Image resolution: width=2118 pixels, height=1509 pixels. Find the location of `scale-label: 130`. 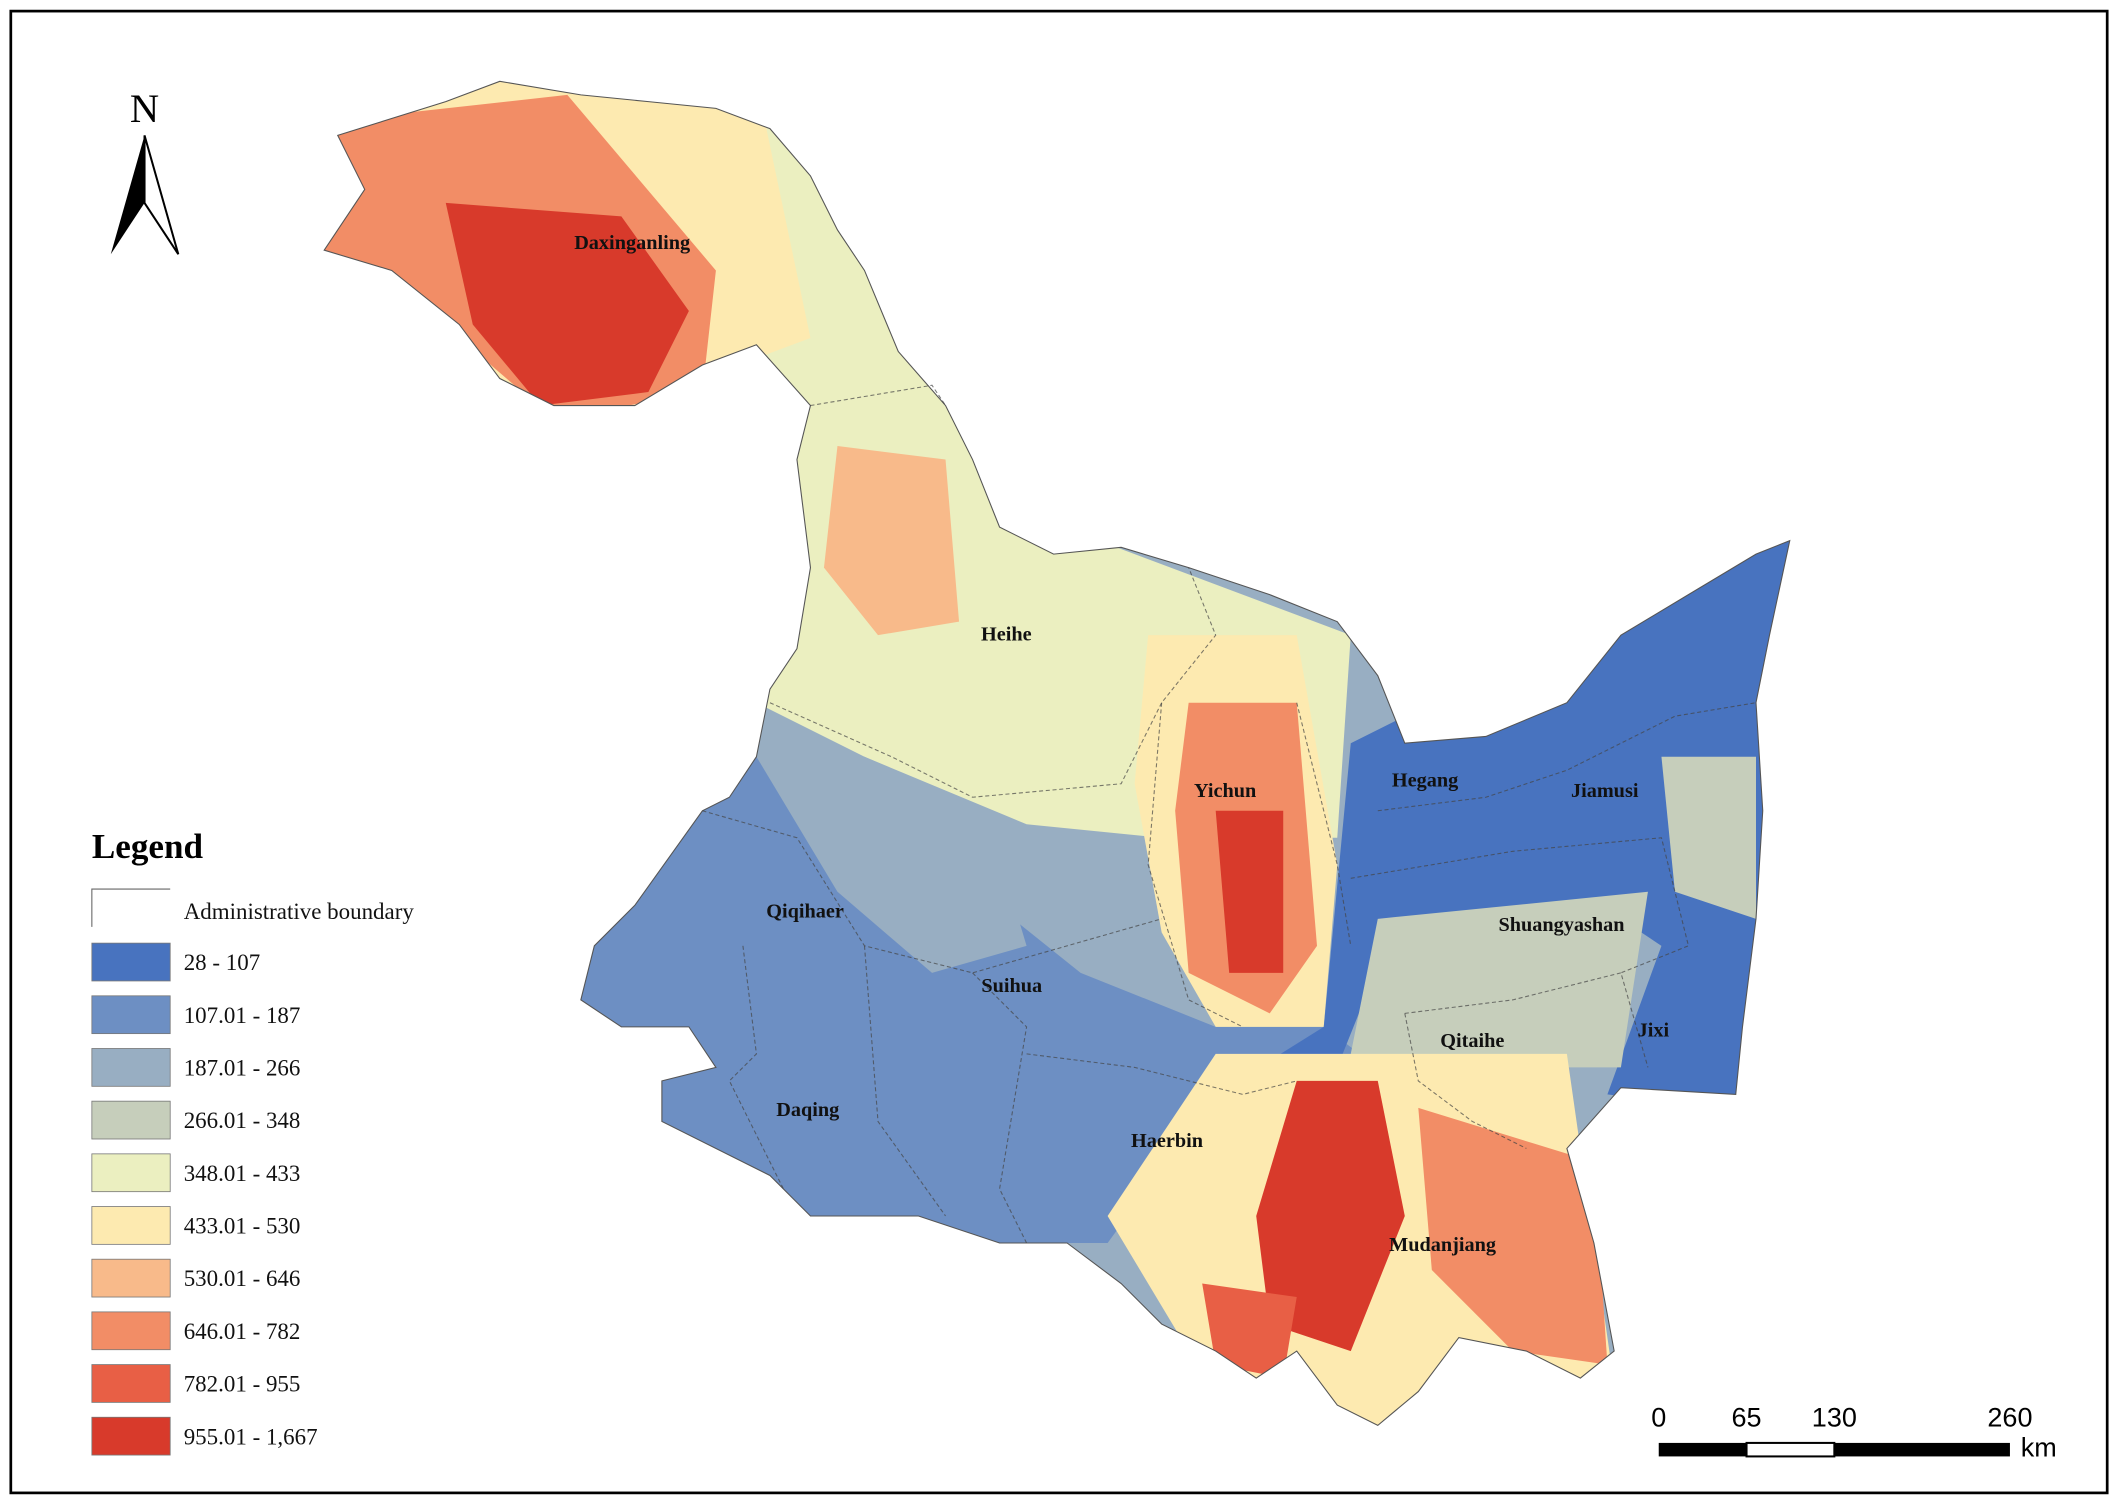

scale-label: 130 is located at coordinates (1834, 1418).